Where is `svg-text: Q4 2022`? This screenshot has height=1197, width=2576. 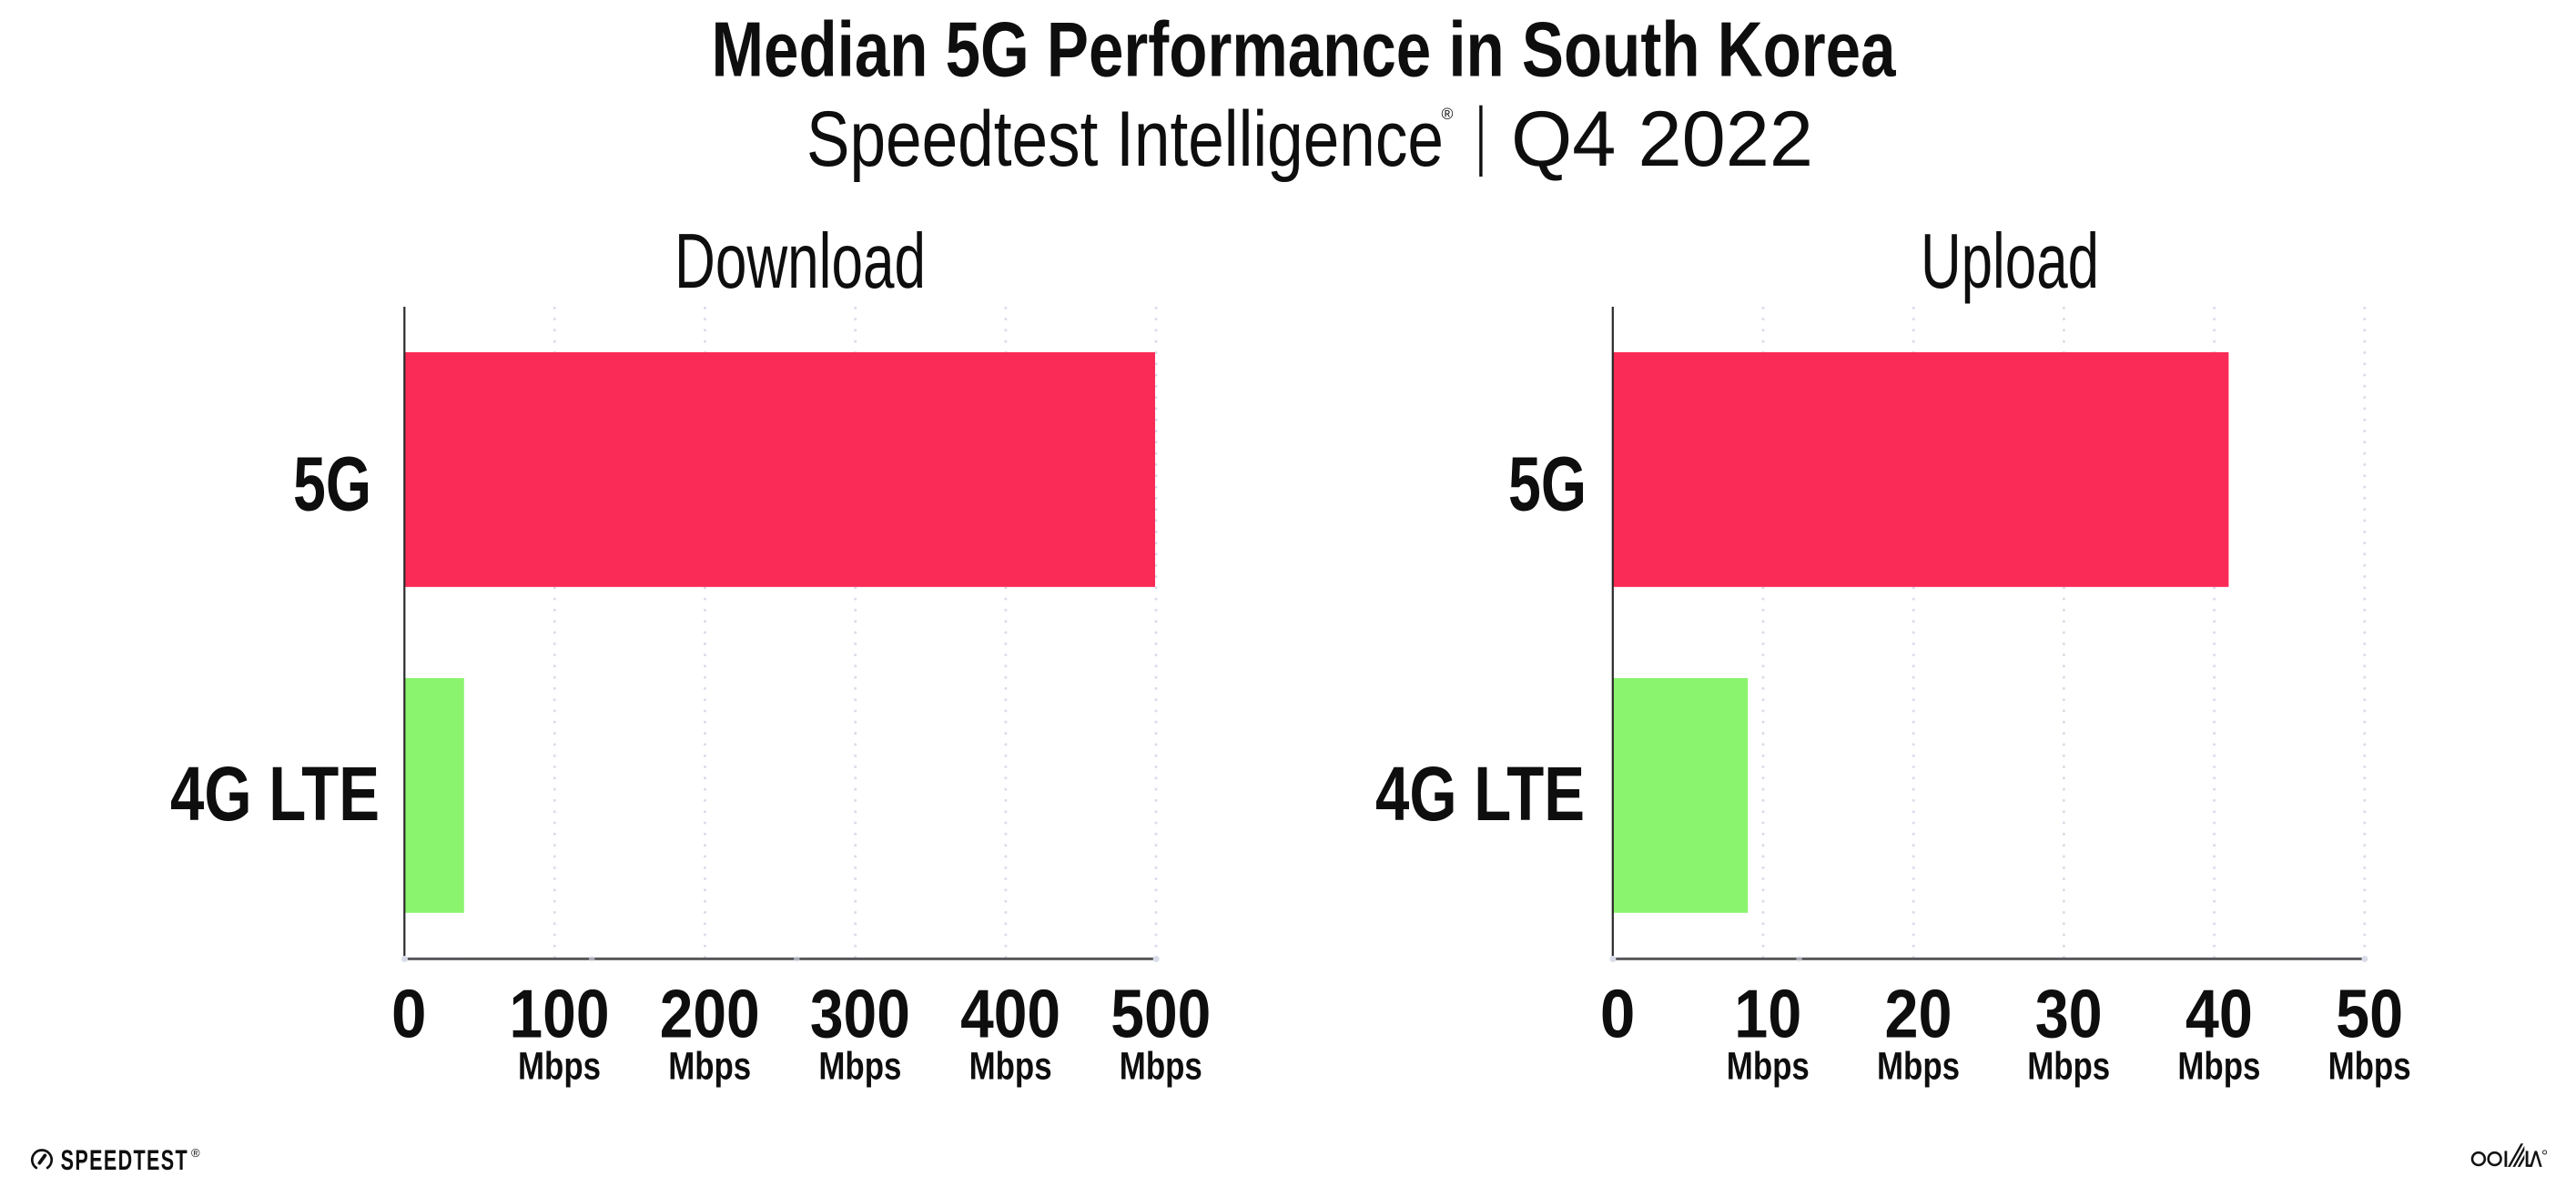 svg-text: Q4 2022 is located at coordinates (1662, 139).